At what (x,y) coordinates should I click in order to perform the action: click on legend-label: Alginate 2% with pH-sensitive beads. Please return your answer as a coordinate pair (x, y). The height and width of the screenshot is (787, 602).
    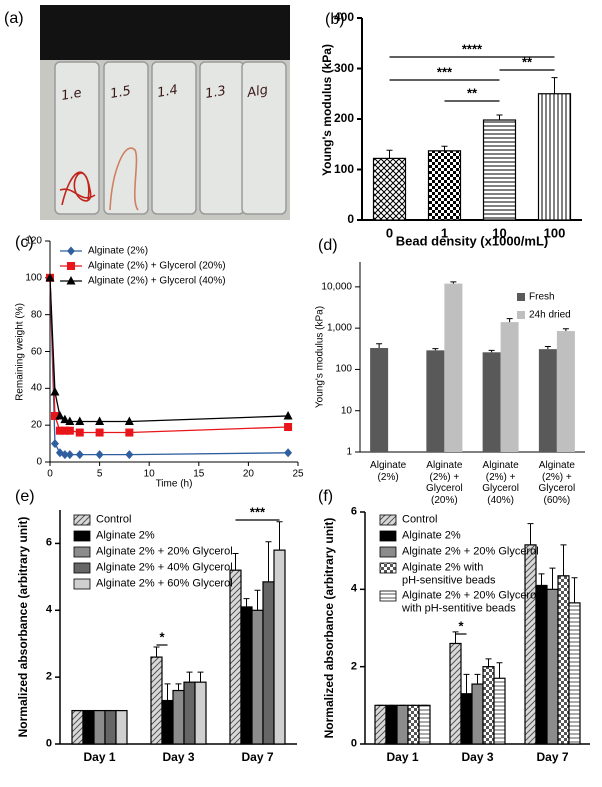
    Looking at the image, I should click on (449, 573).